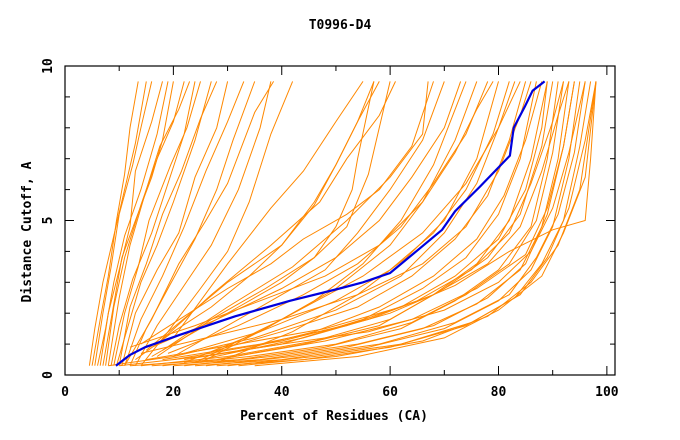 The image size is (680, 440). What do you see at coordinates (390, 392) in the screenshot?
I see `x-tick-label: 60` at bounding box center [390, 392].